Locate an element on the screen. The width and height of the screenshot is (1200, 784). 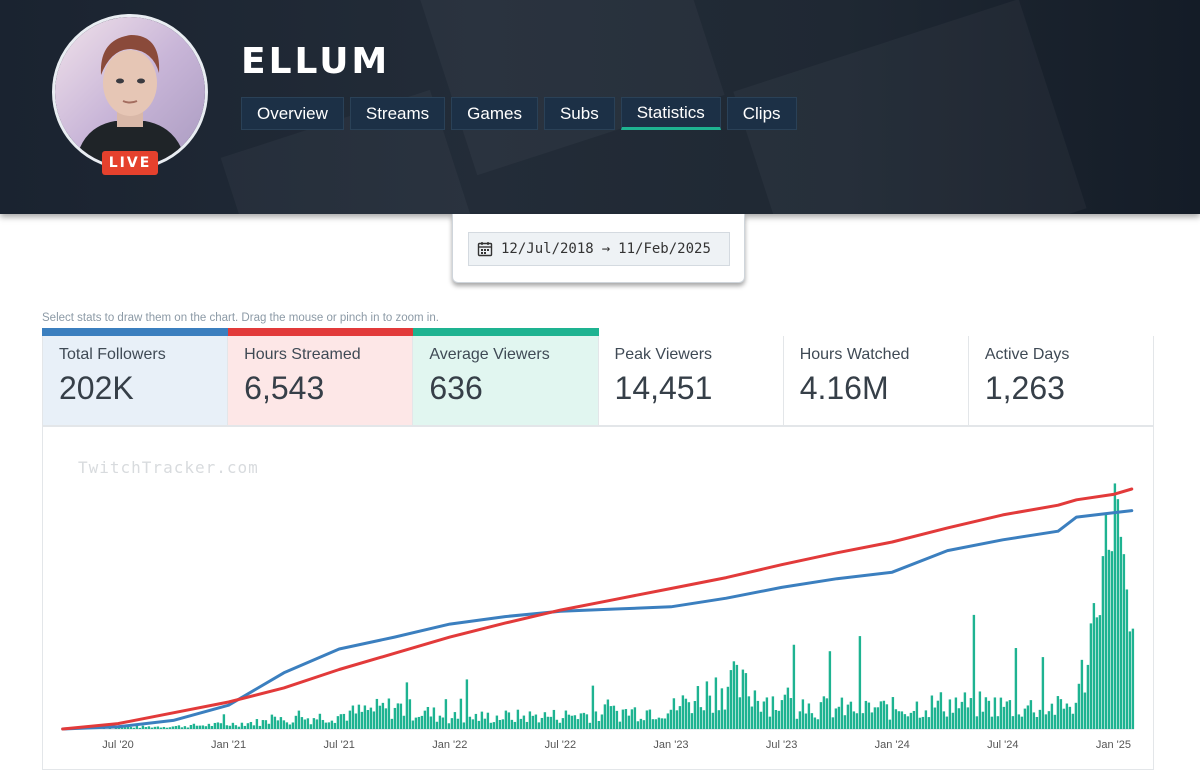
date-range-picker: 12/Jul/2018 → 11/Feb/2025 is located at coordinates (599, 249).